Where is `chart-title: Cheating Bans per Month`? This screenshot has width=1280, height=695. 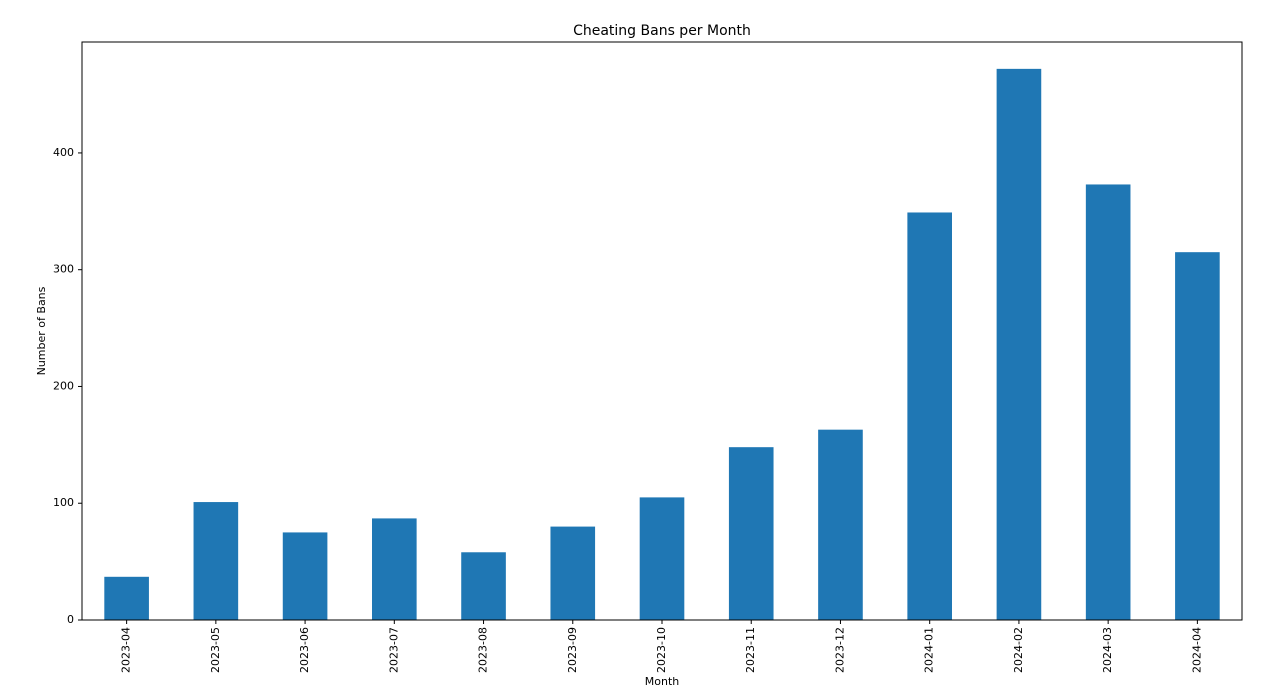 chart-title: Cheating Bans per Month is located at coordinates (662, 31).